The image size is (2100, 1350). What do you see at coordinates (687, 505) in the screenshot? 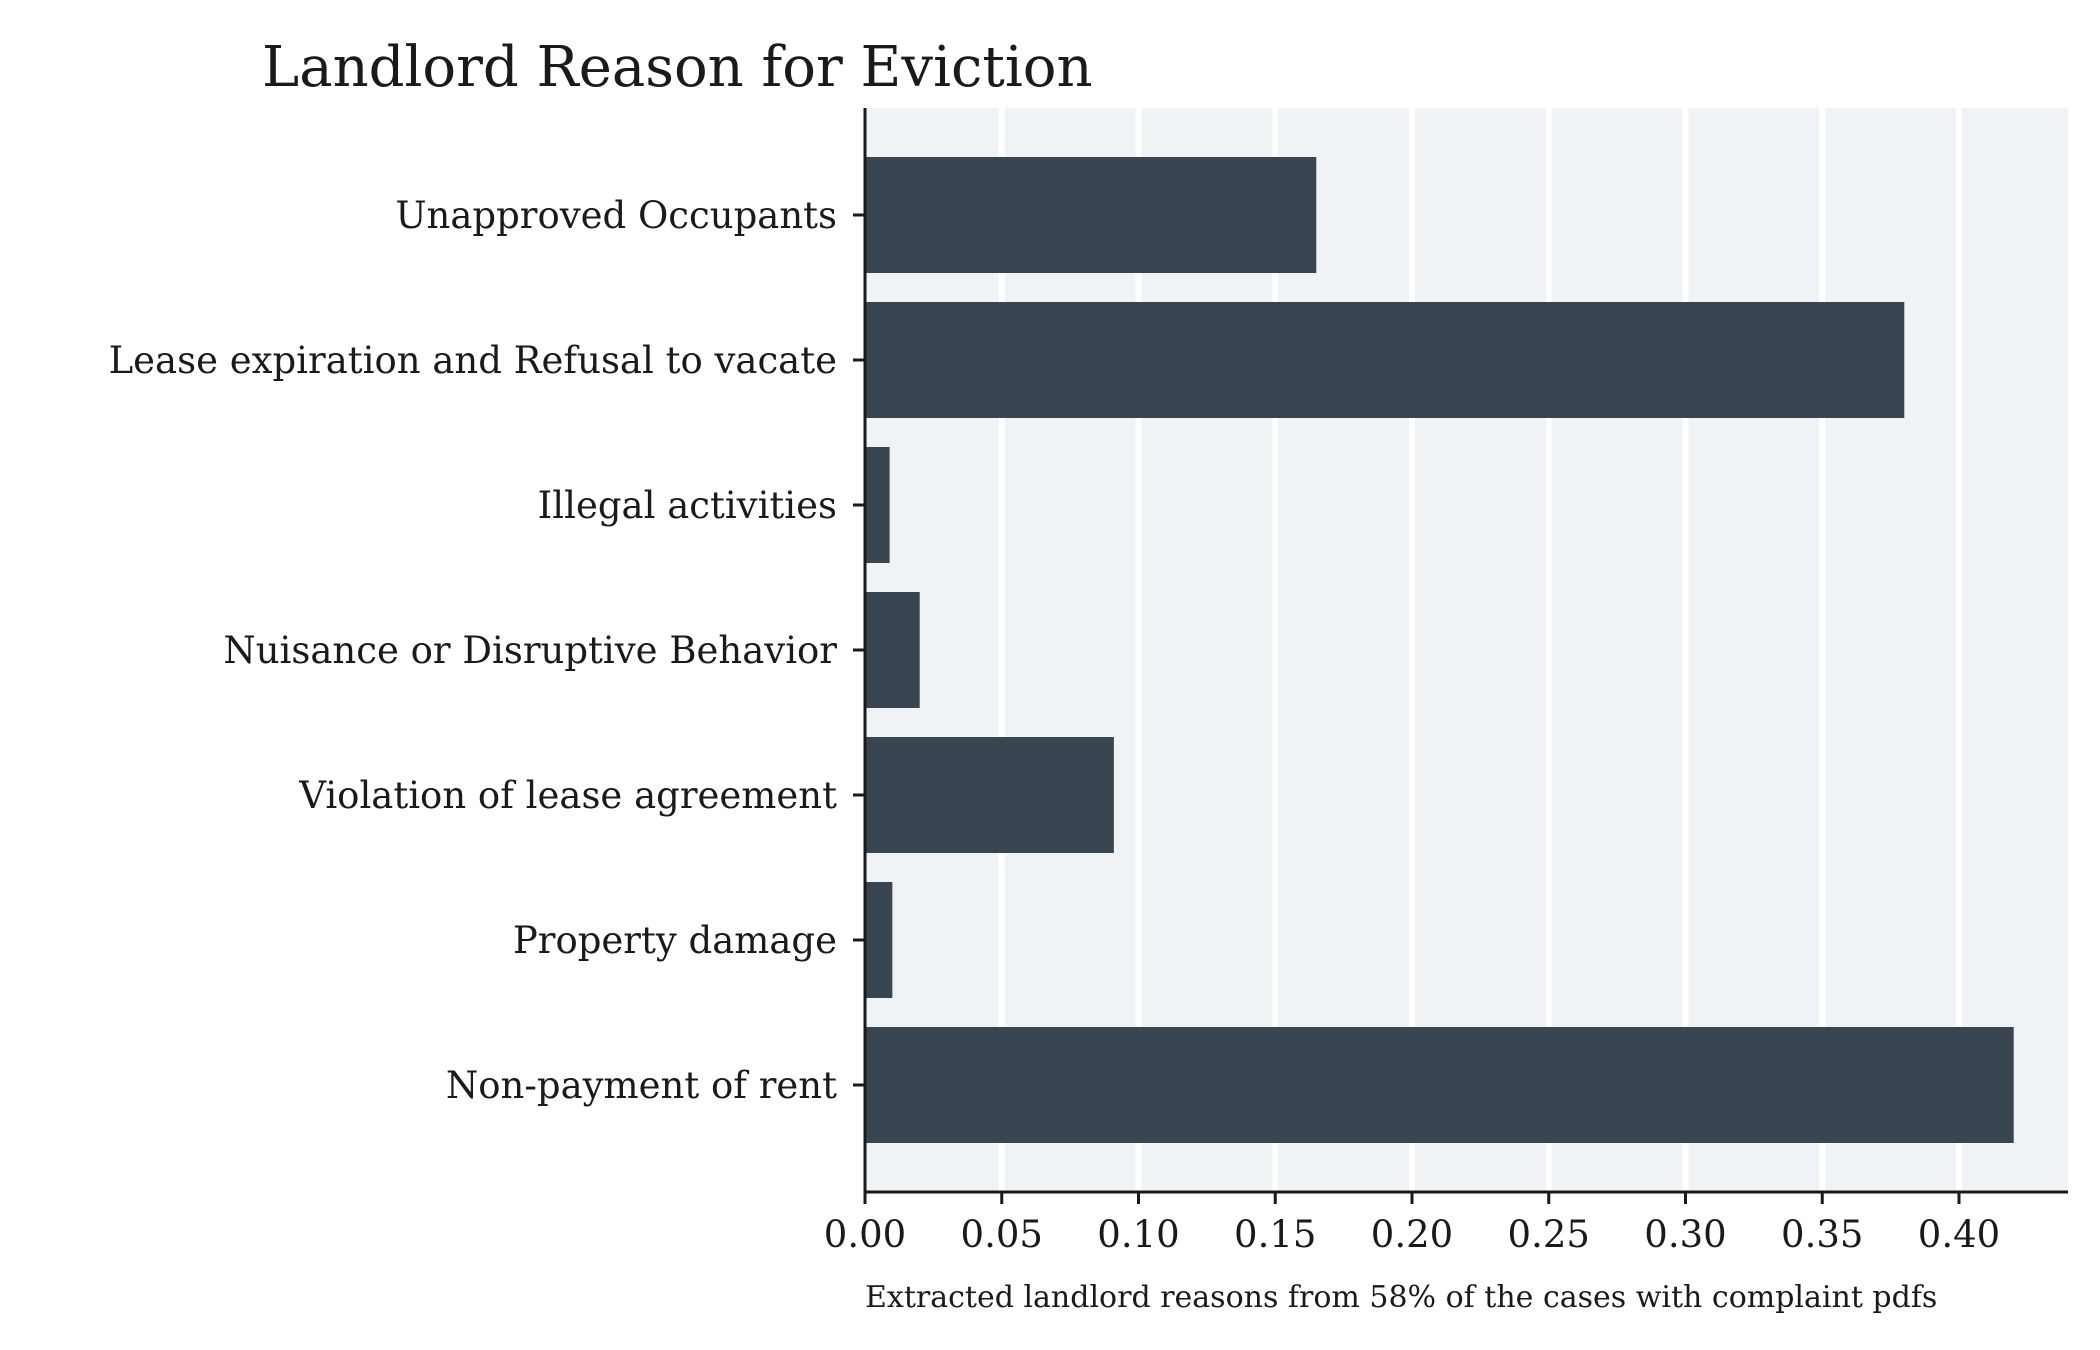
I see `category-label-2: Illegal activities` at bounding box center [687, 505].